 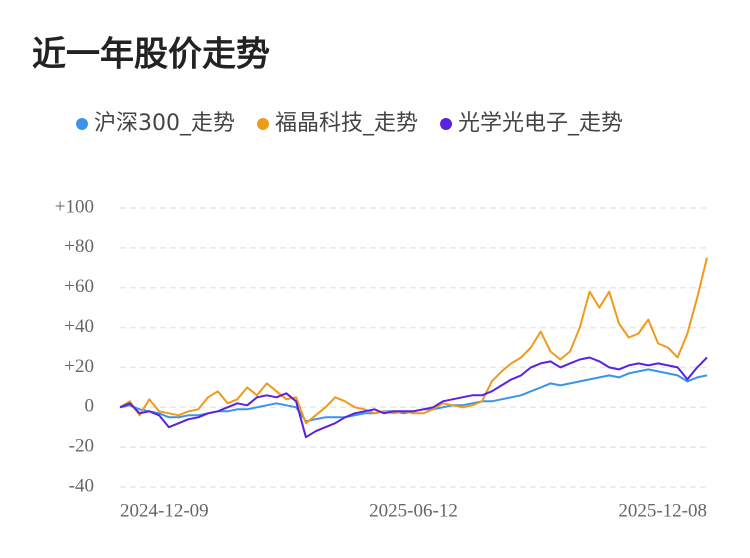 I want to click on legend-label: 福晶科技_走势, so click(x=346, y=123).